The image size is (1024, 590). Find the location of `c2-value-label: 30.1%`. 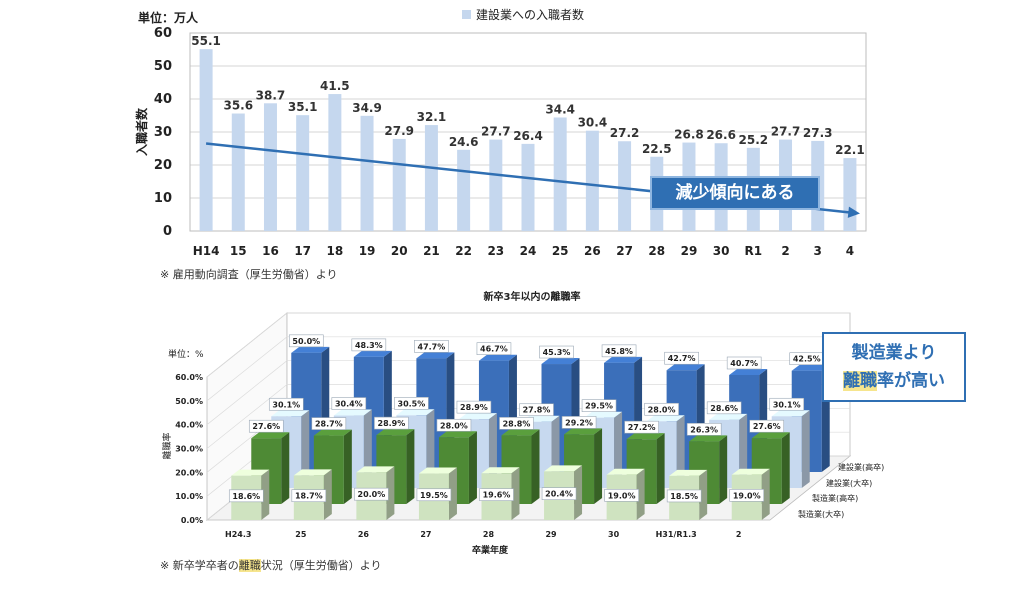

c2-value-label: 30.1% is located at coordinates (787, 404).